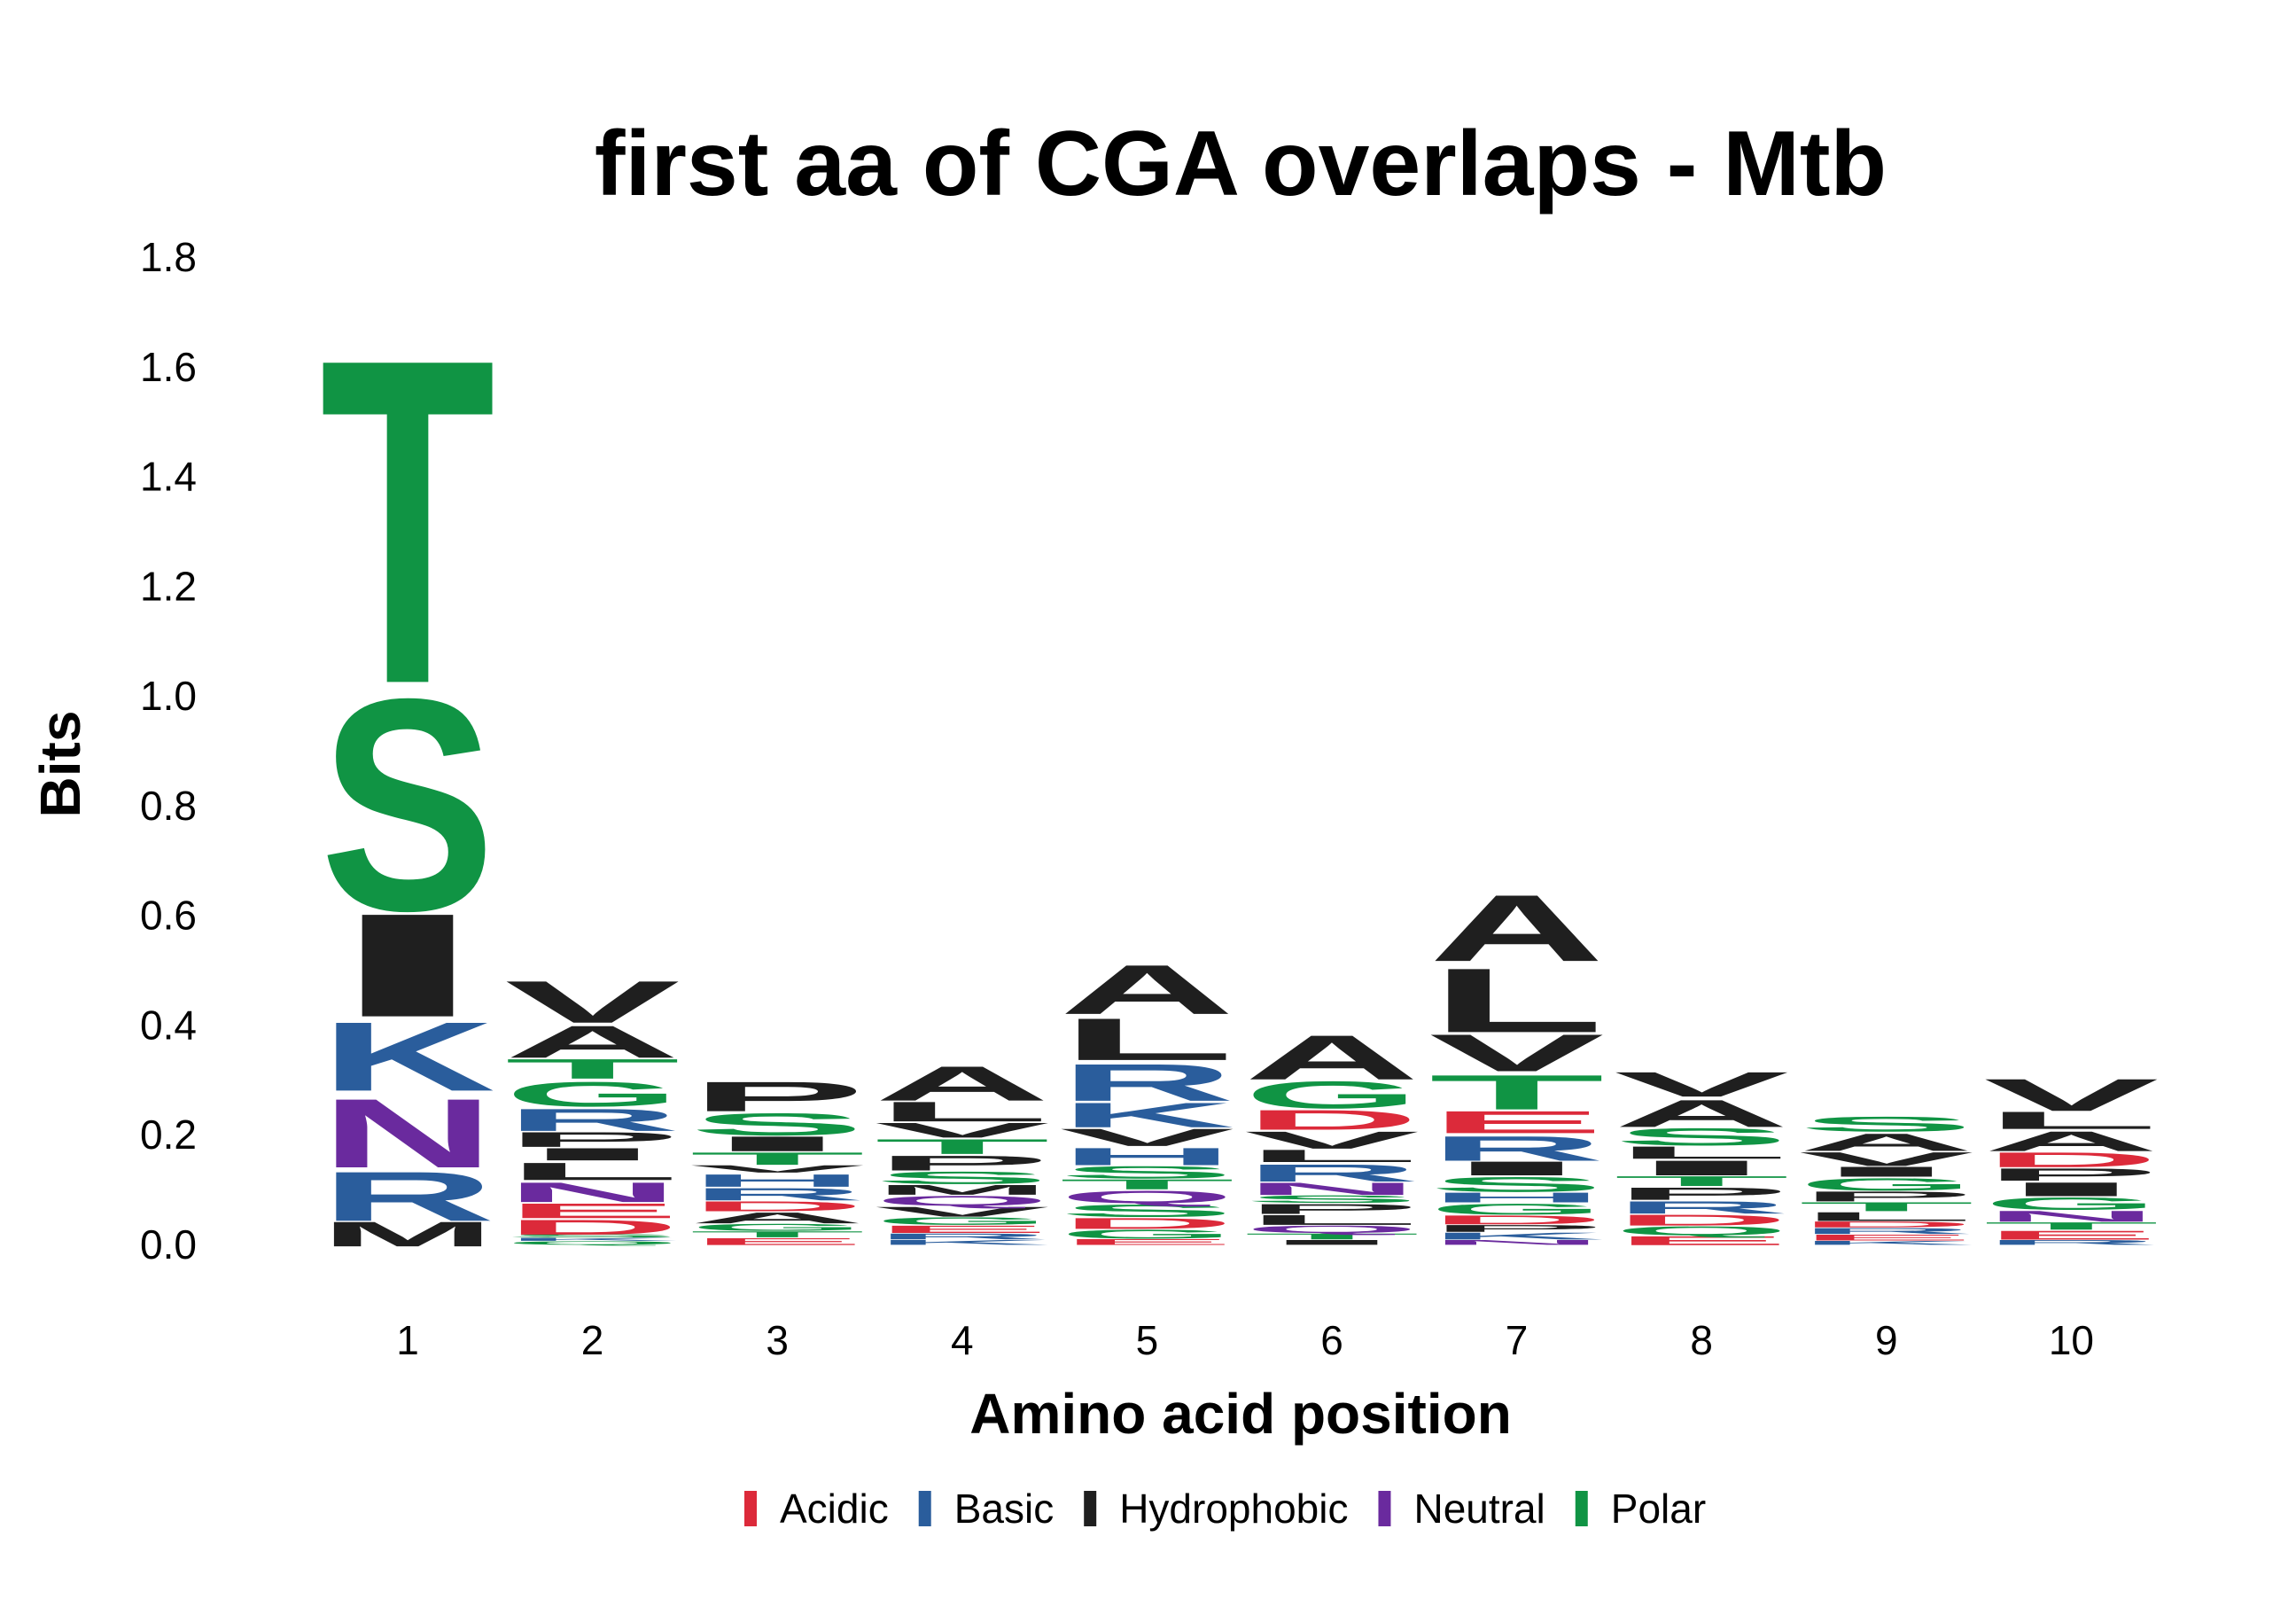 The height and width of the screenshot is (1599, 2296). I want to click on logo-letter: M, so click(407, 1233).